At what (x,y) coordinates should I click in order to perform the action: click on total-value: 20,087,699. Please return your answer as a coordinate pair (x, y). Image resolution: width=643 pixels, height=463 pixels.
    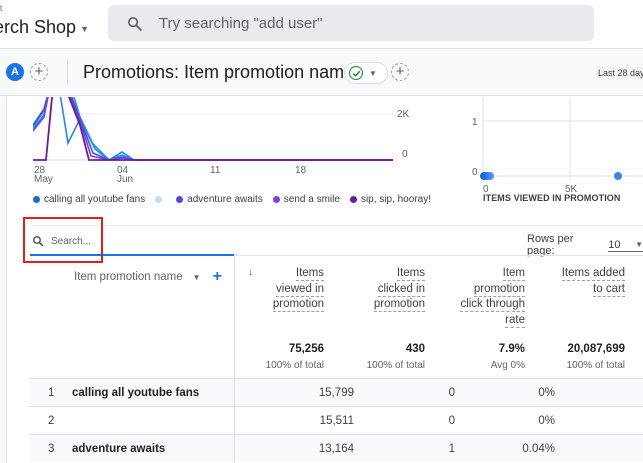
    Looking at the image, I should click on (596, 349).